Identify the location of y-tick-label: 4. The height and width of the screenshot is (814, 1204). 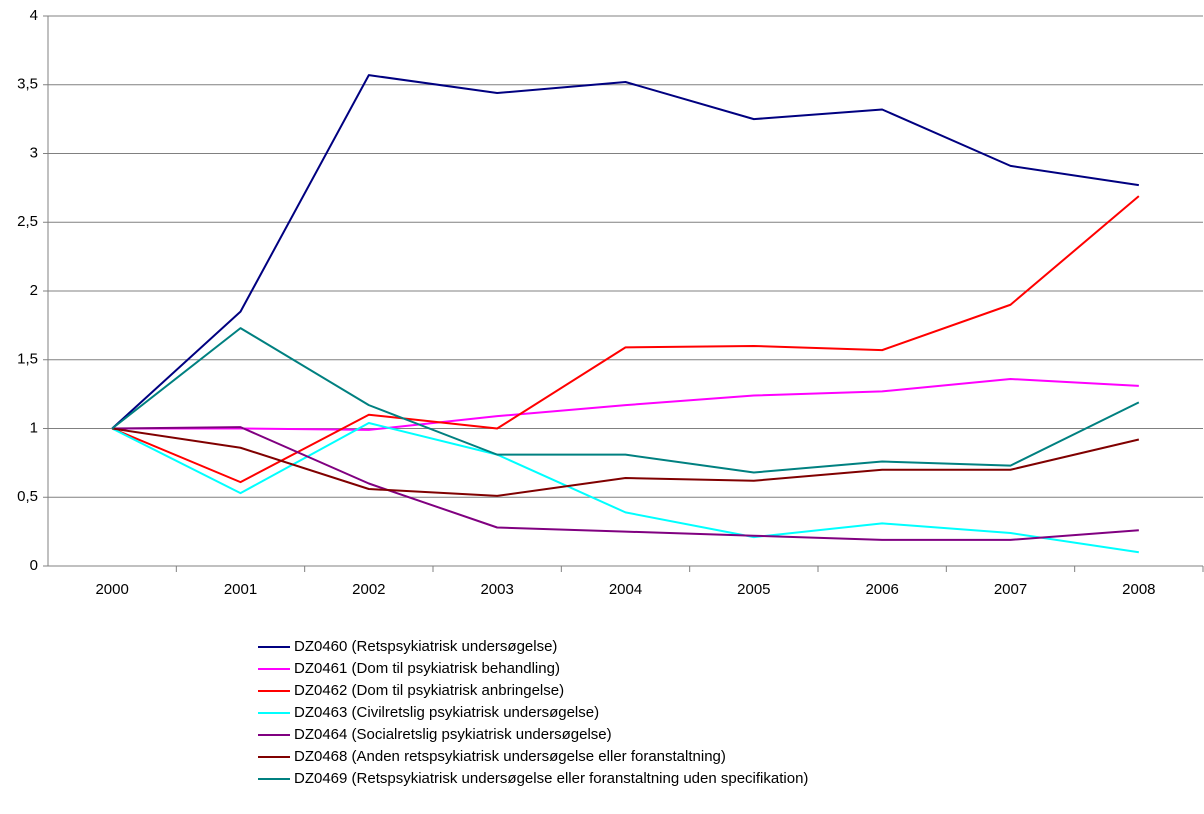
(34, 15).